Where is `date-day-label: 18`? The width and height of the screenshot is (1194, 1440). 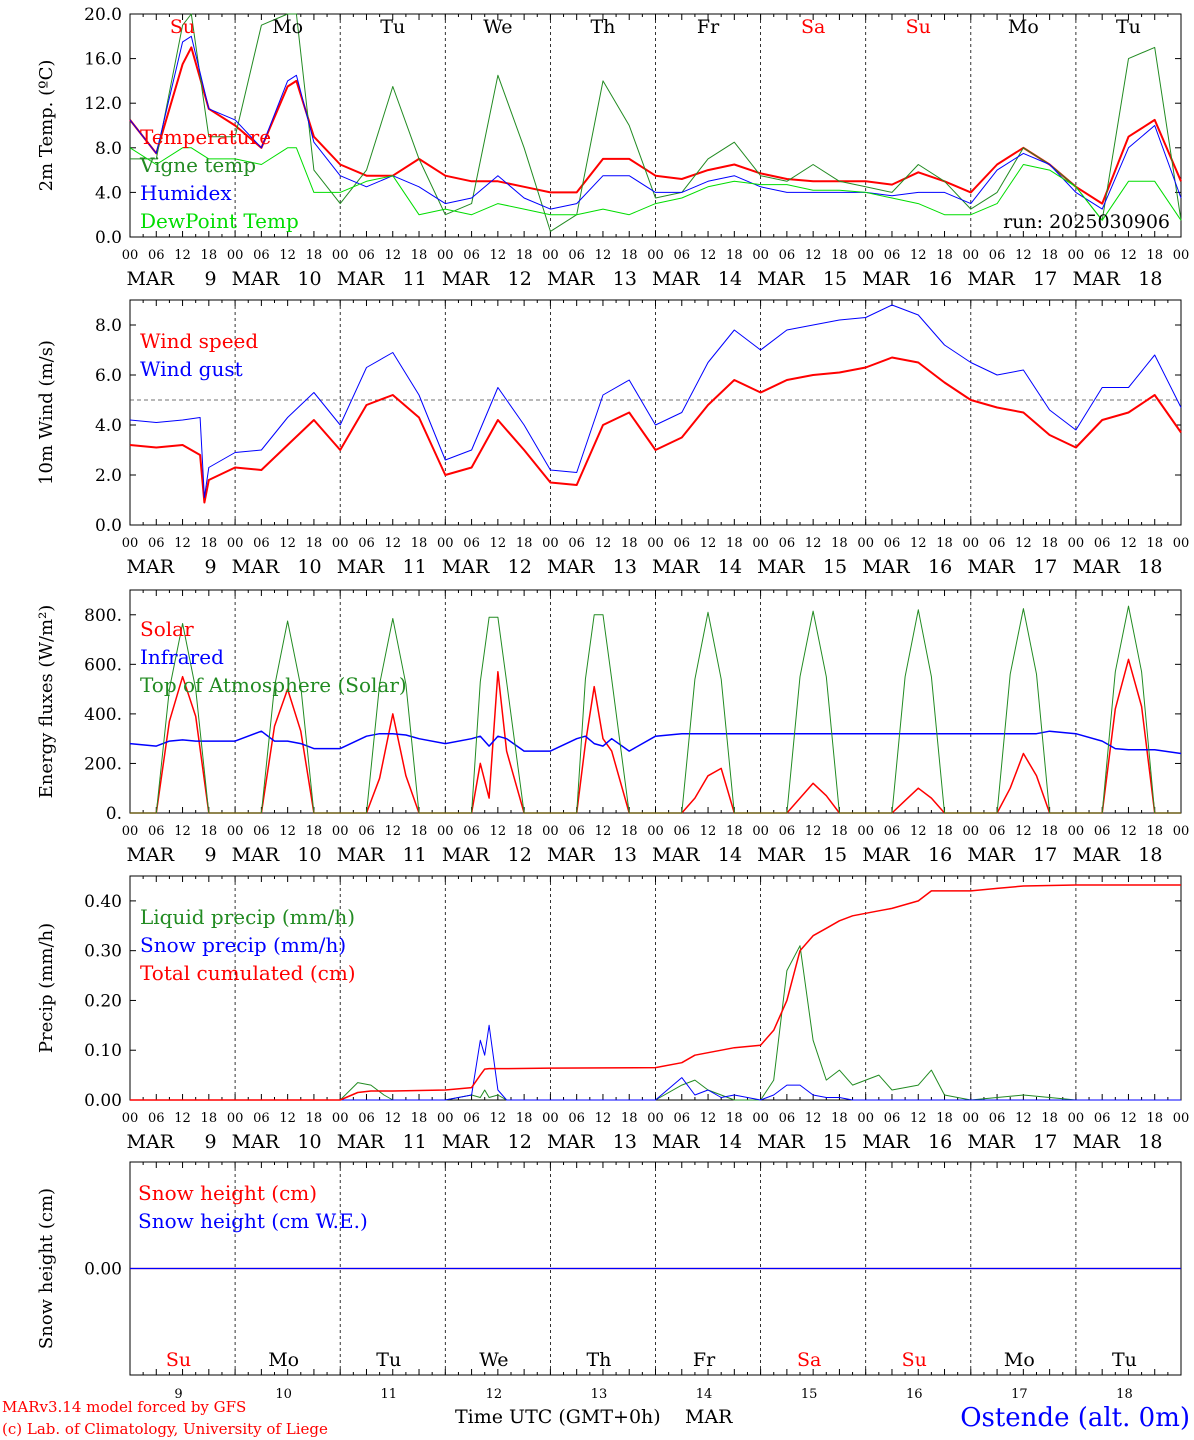 date-day-label: 18 is located at coordinates (1150, 1142).